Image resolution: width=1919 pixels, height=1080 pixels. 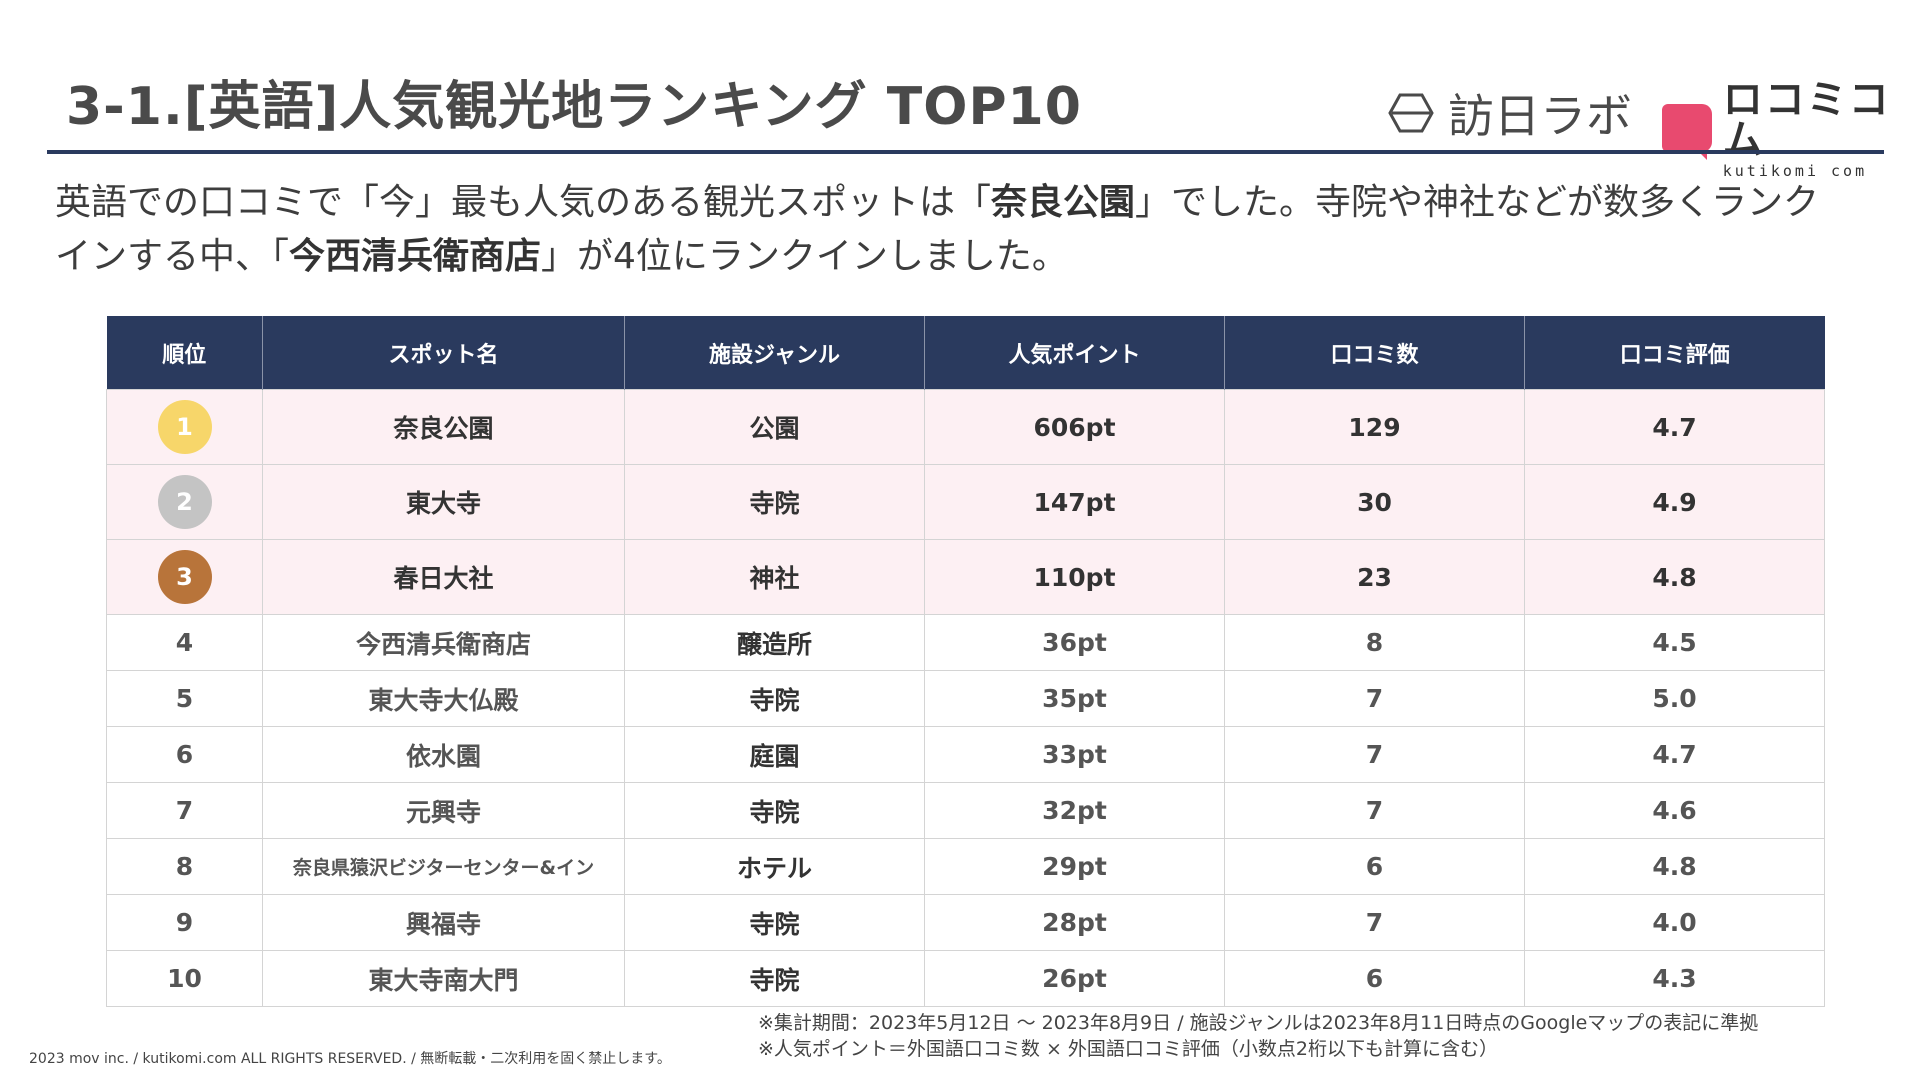 I want to click on table-row: 6 依水園 庭園 33pt 7 4.7, so click(x=965, y=754).